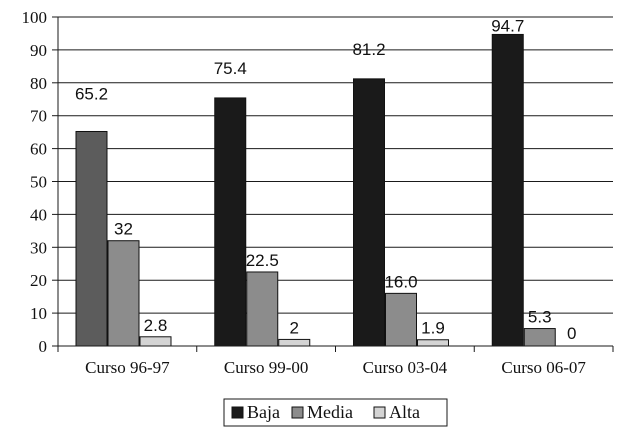 This screenshot has width=627, height=429. What do you see at coordinates (237, 412) in the screenshot?
I see `legend-swatch-baja` at bounding box center [237, 412].